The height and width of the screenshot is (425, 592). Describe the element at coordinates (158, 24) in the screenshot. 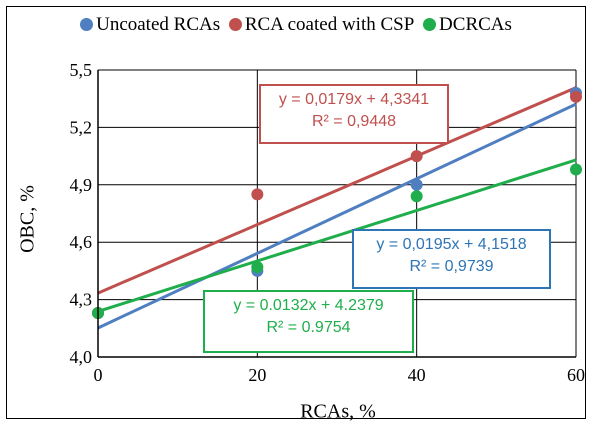

I see `legend-label-uncoated: Uncoated RCAs` at that location.